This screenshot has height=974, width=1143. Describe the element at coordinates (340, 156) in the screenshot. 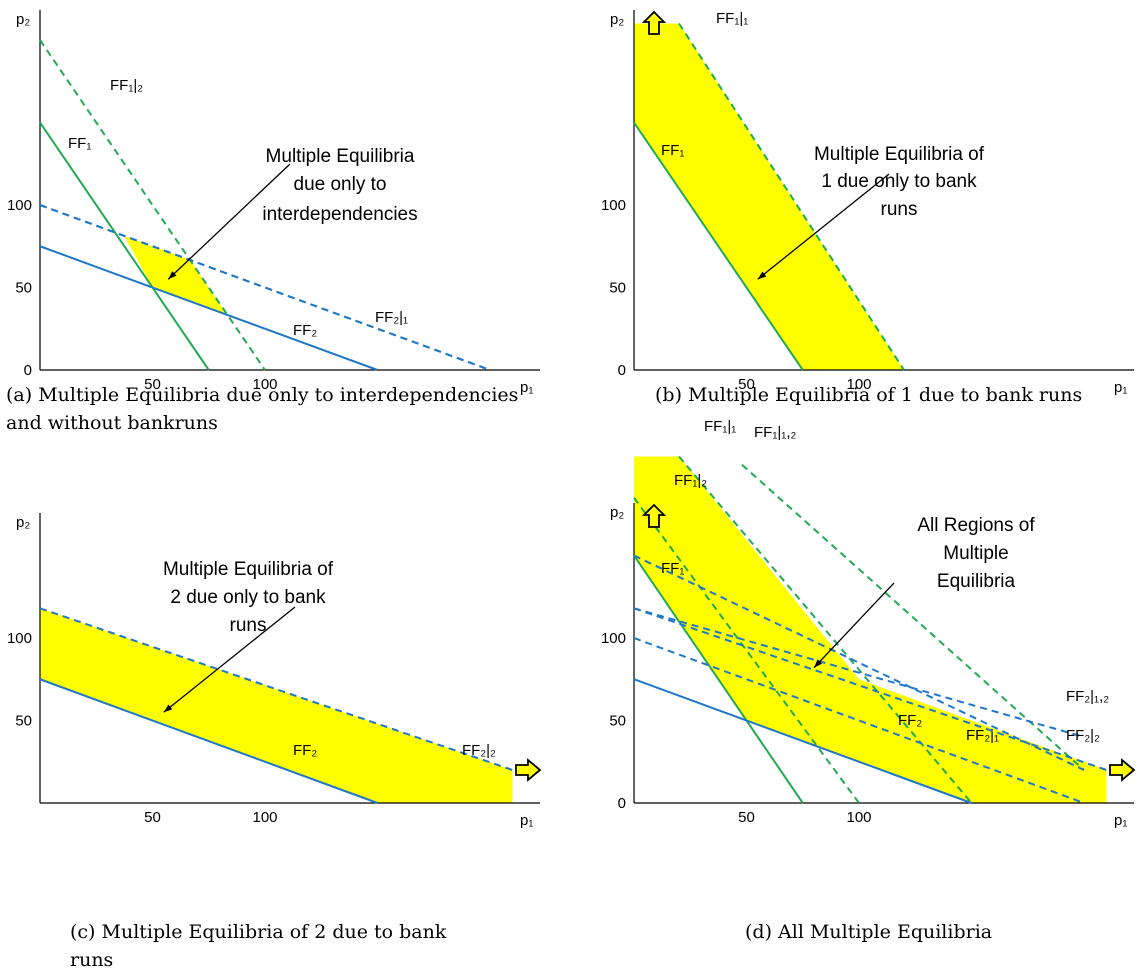

I see `annotation-text: Multiple Equilibria` at that location.